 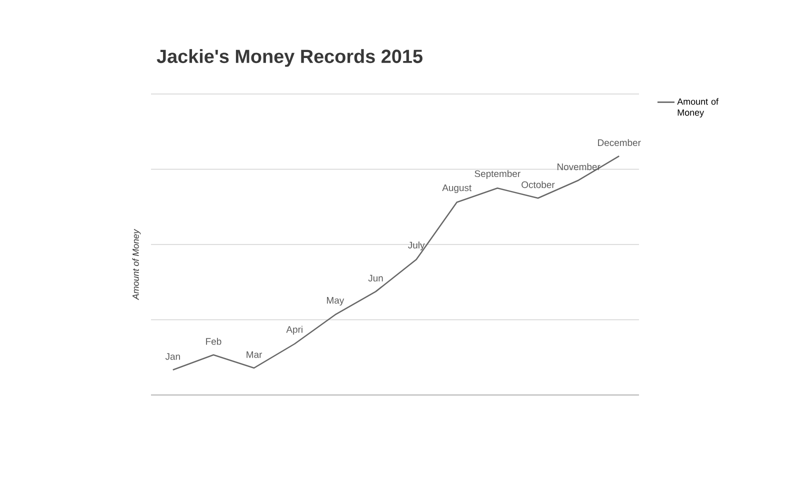 What do you see at coordinates (136, 264) in the screenshot?
I see `y-axis-title: Amount of Money` at bounding box center [136, 264].